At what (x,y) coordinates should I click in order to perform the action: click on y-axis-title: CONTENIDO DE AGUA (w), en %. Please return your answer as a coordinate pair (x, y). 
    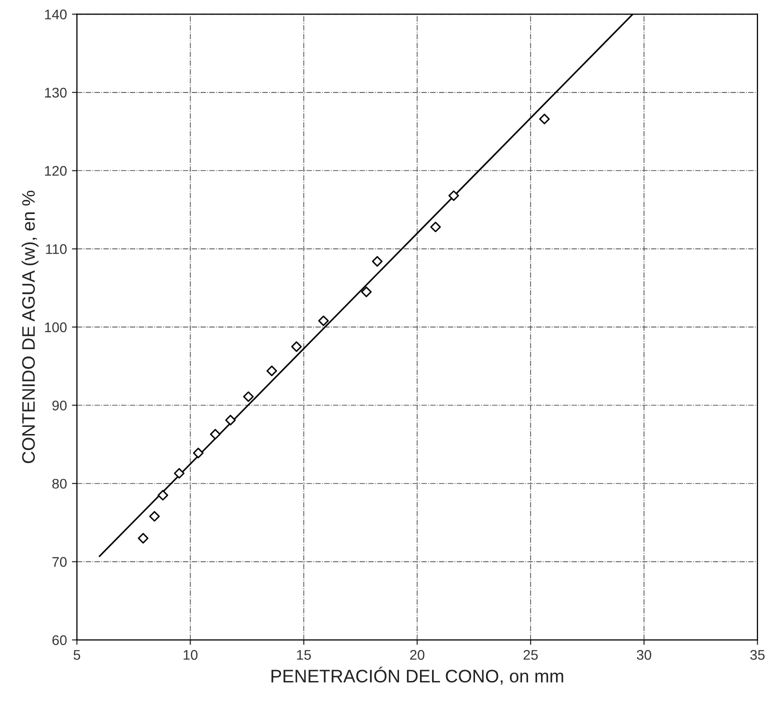
    Looking at the image, I should click on (30, 327).